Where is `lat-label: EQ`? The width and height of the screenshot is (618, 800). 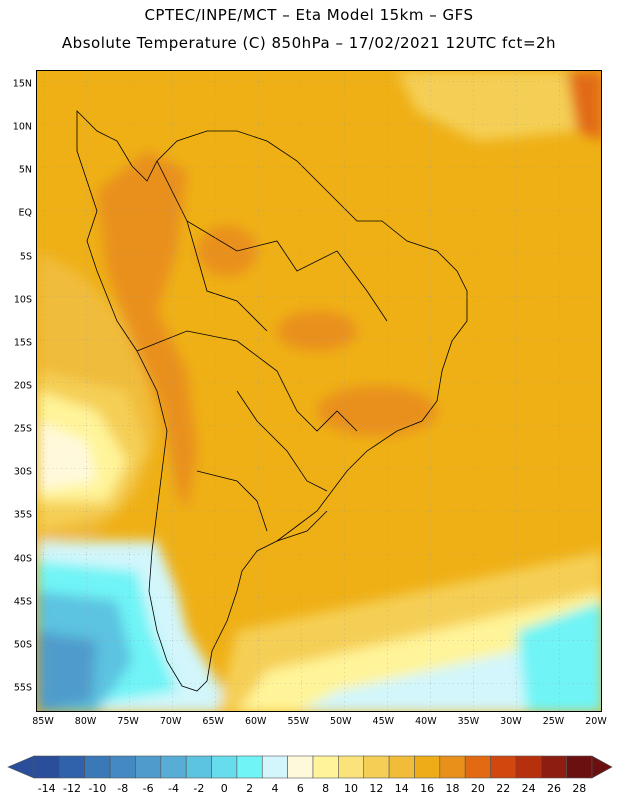 lat-label: EQ is located at coordinates (25, 213).